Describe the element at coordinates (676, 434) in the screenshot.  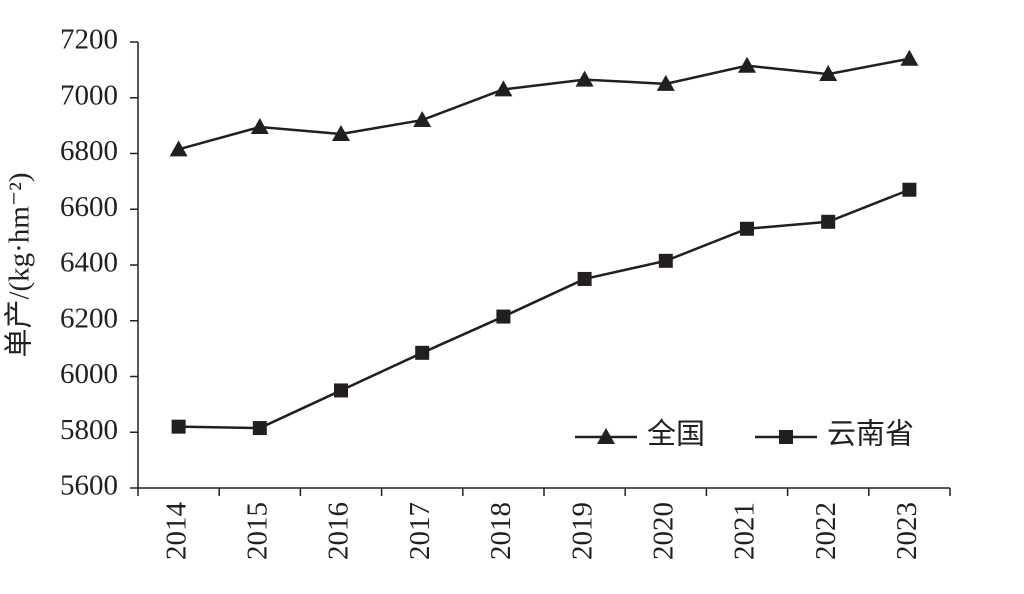
I see `legend-label: 全国` at that location.